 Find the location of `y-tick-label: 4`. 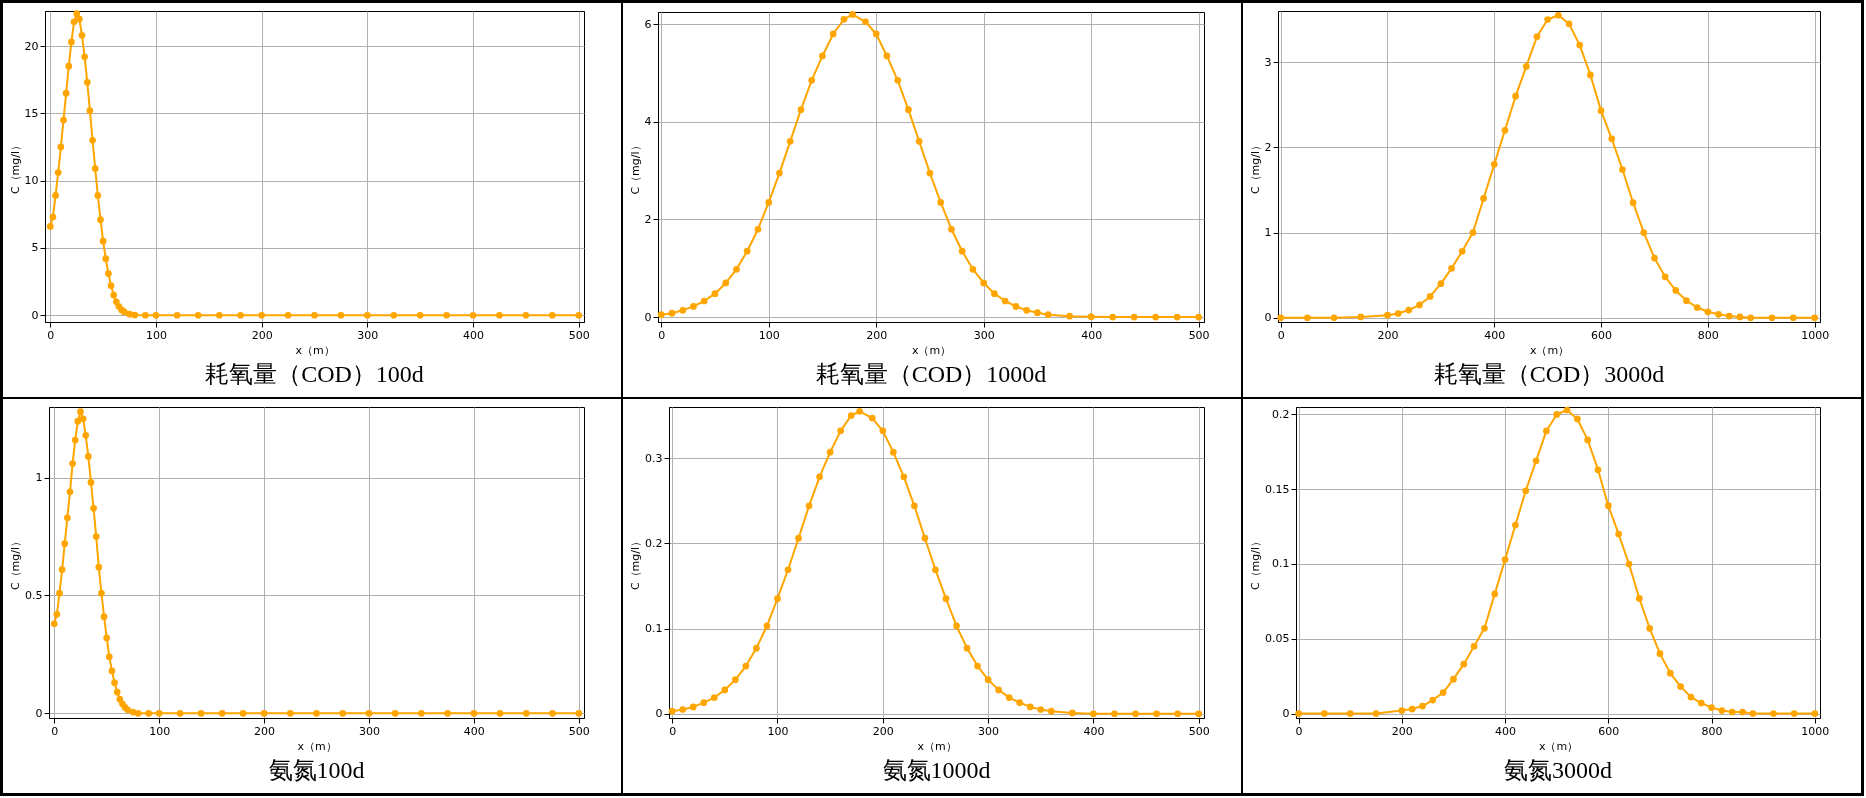

y-tick-label: 4 is located at coordinates (648, 122).